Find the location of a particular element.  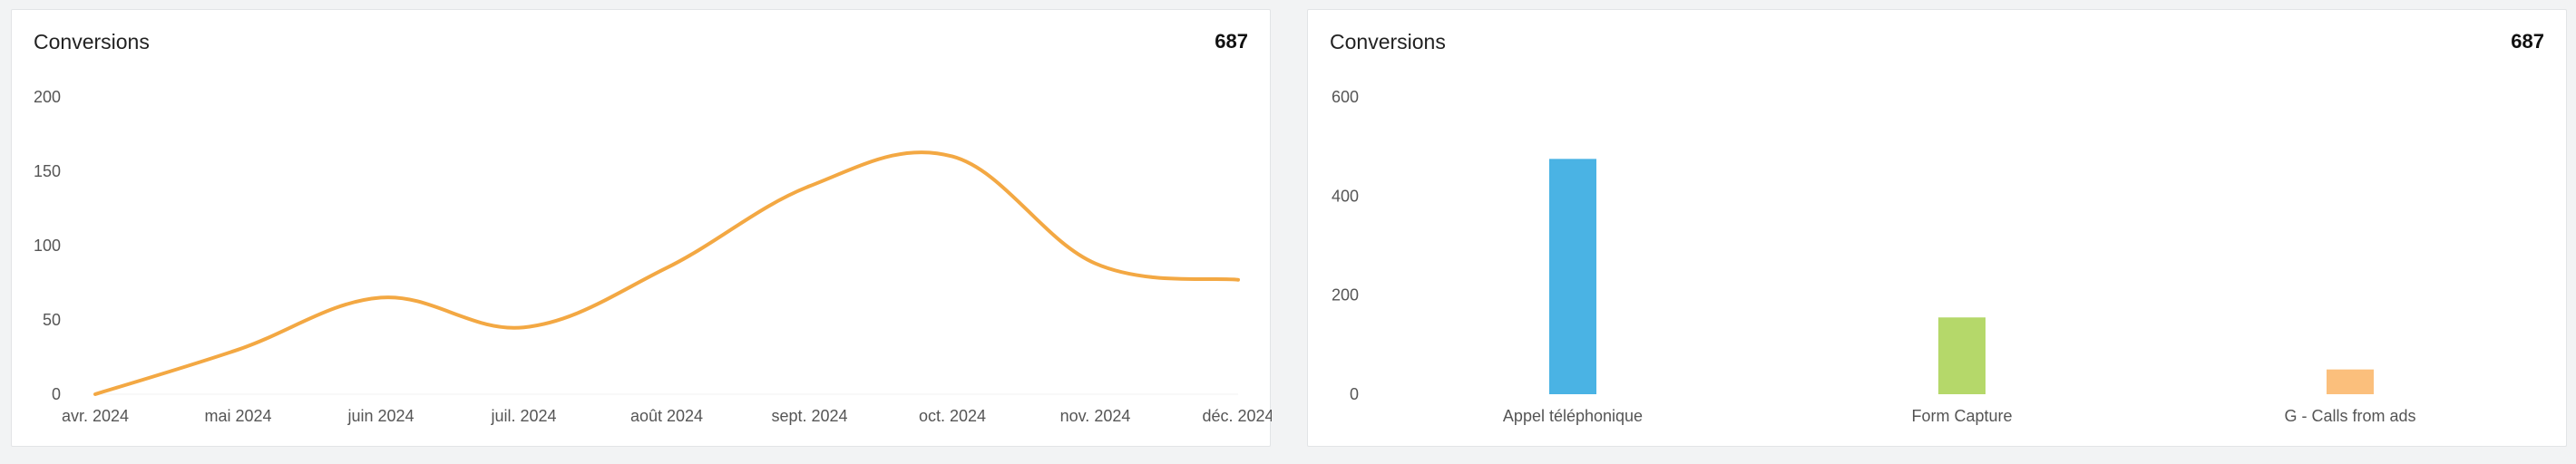

x-tick-label: Form Capture is located at coordinates (1961, 416).